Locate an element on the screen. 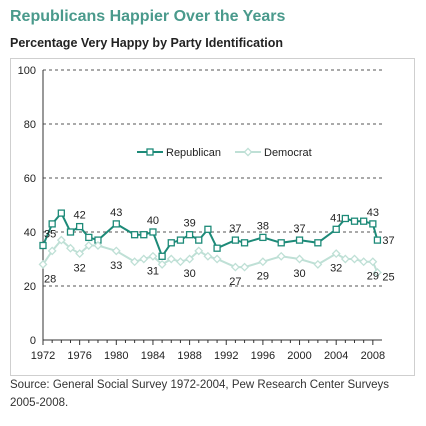  y-tick-label: 40 is located at coordinates (30, 233).